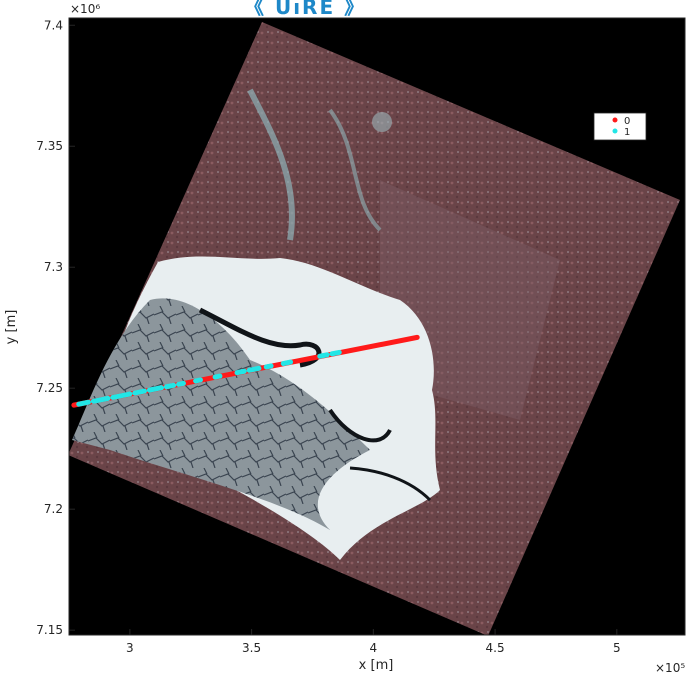 Image resolution: width=695 pixels, height=680 pixels. What do you see at coordinates (55, 327) in the screenshot?
I see `y-axis: 7.15 7.2 7.25 7.3 7.35 7.4` at bounding box center [55, 327].